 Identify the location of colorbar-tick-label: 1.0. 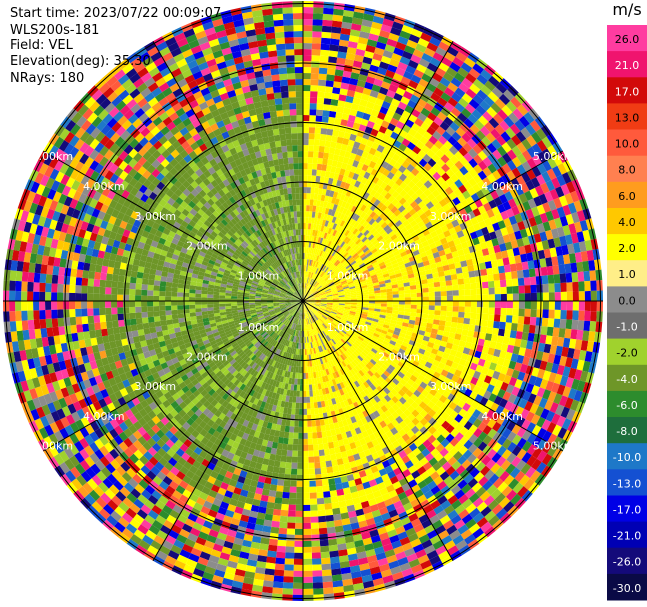
(627, 274).